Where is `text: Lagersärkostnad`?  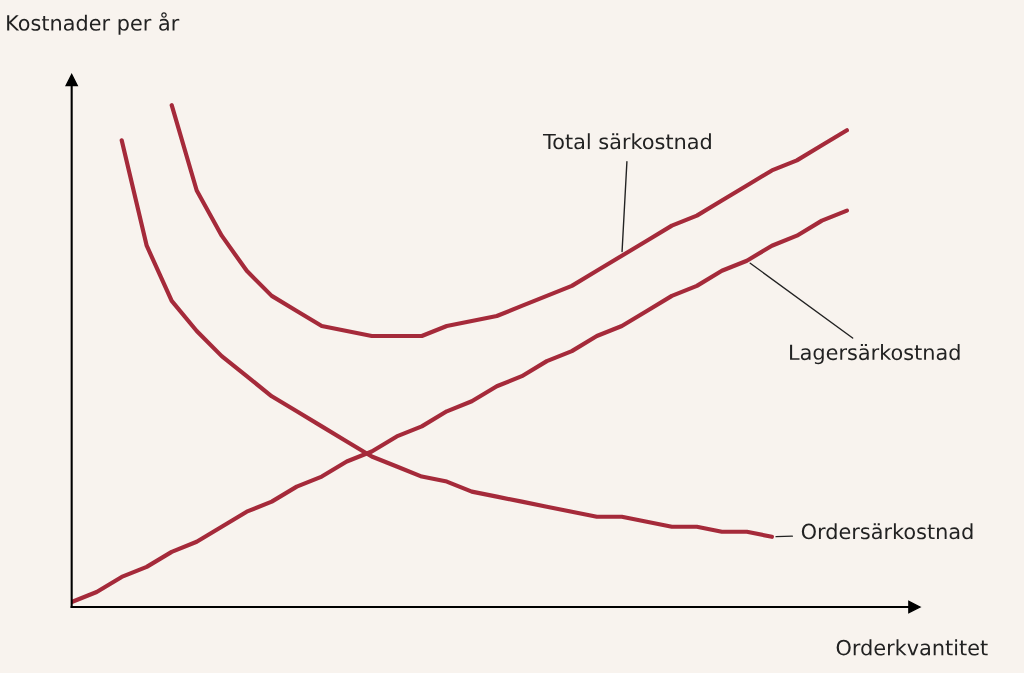
text: Lagersärkostnad is located at coordinates (875, 354).